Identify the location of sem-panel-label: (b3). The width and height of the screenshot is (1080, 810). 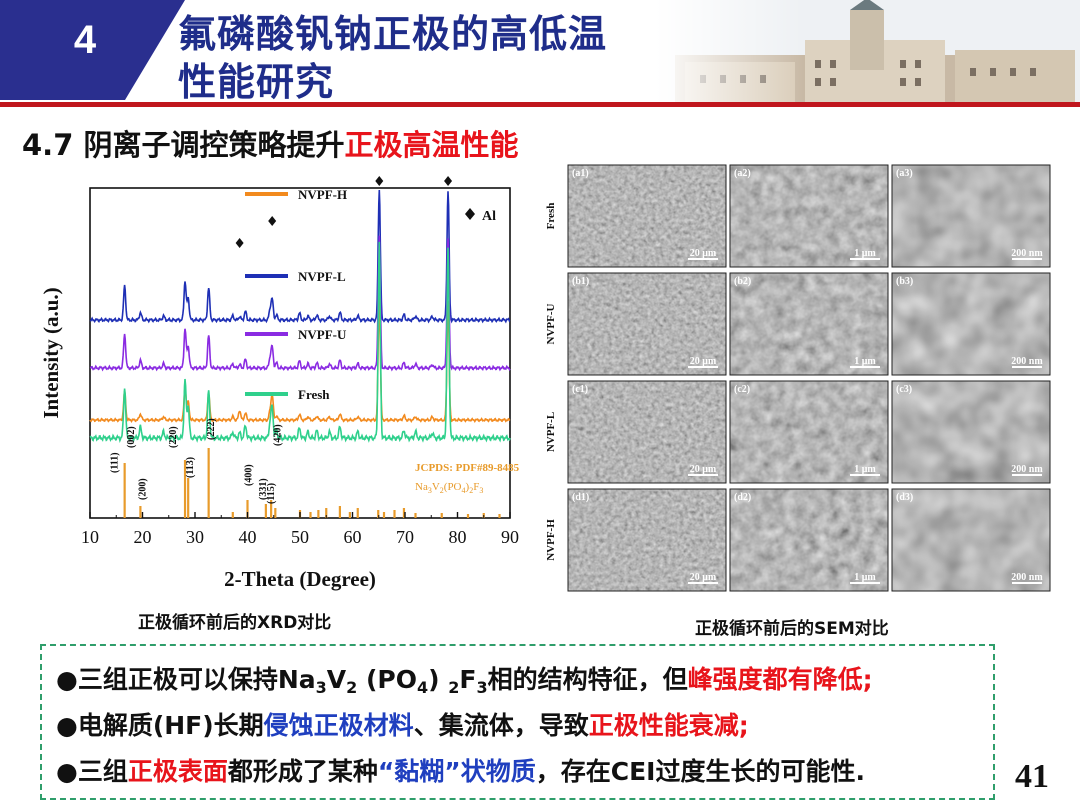
(904, 281).